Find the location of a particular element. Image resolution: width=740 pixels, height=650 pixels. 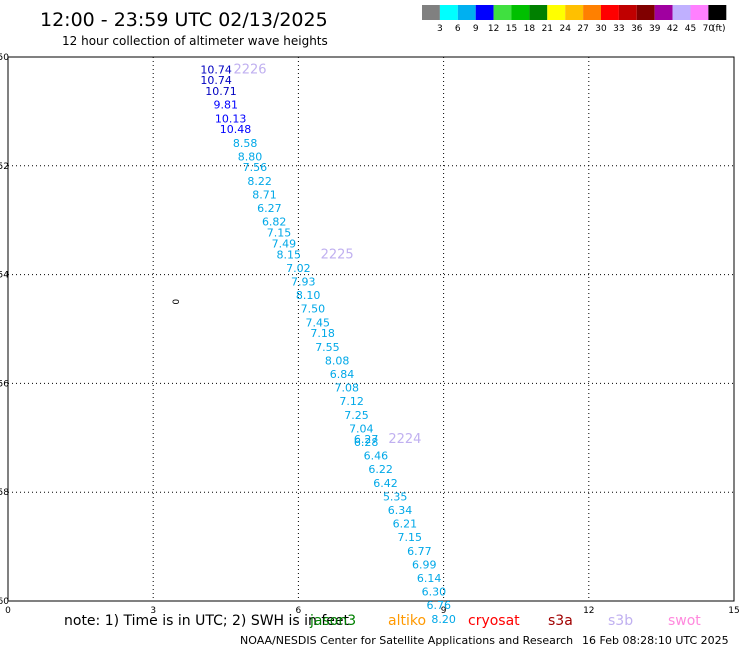

pass-number-label: 2225 is located at coordinates (337, 254).